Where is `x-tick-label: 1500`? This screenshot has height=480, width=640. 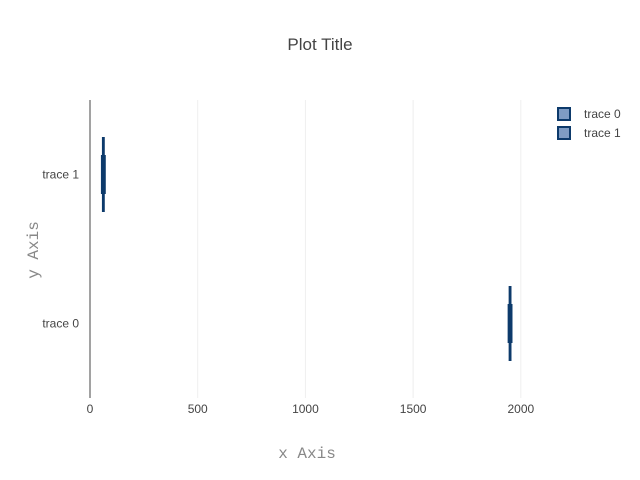
x-tick-label: 1500 is located at coordinates (413, 409).